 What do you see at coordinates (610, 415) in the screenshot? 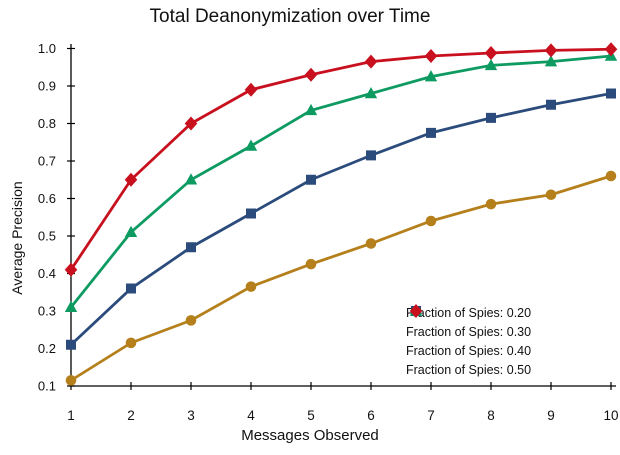
I see `x-tick-label: 10` at bounding box center [610, 415].